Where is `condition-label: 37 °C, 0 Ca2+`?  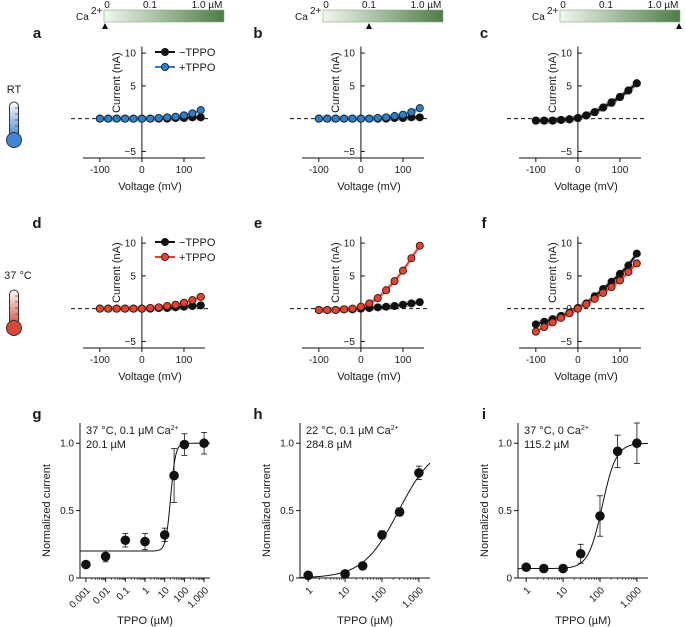
condition-label: 37 °C, 0 Ca2+ is located at coordinates (556, 431).